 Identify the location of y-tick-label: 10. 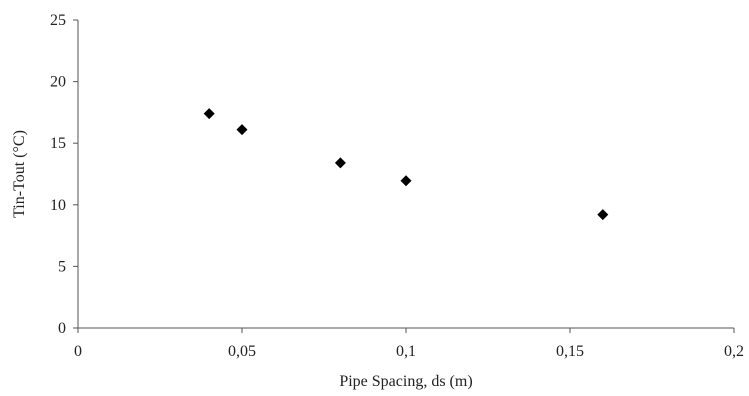
(58, 205).